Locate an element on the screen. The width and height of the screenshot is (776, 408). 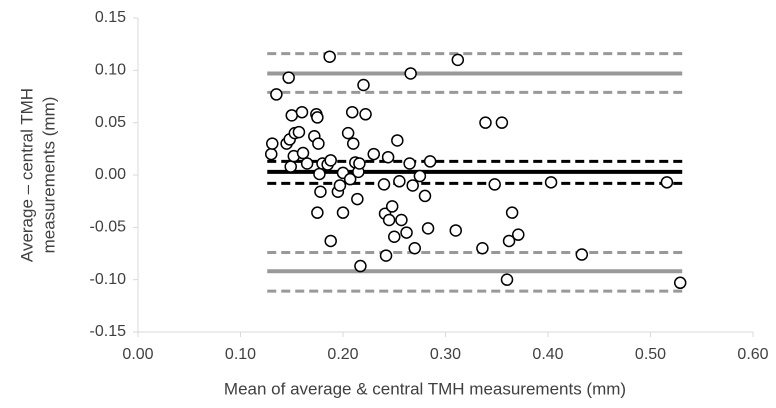
y-axis-label: Average – central TMH is located at coordinates (26, 175).